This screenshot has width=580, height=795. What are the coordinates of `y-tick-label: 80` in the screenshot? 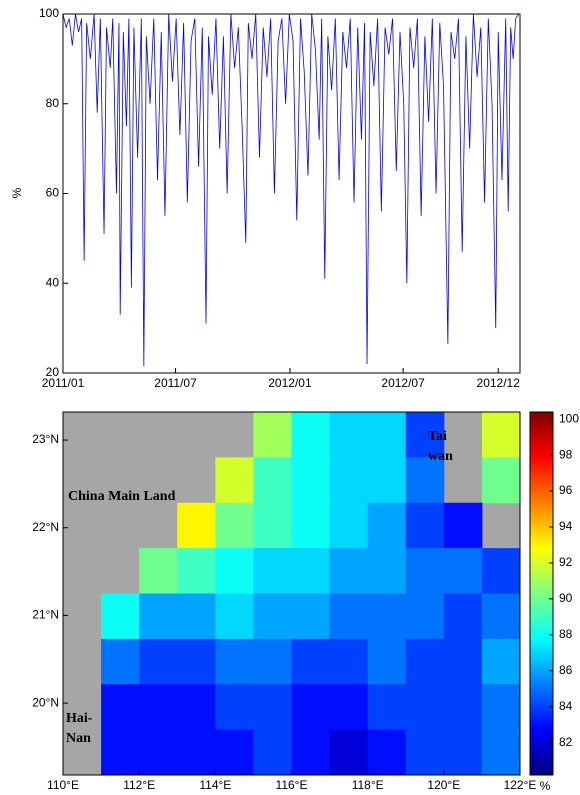 It's located at (53, 103).